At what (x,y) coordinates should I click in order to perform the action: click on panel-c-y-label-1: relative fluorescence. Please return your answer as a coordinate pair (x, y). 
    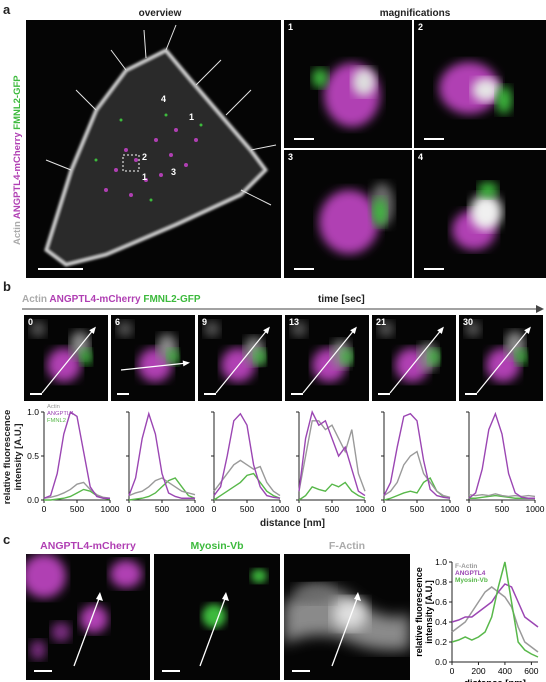
    Looking at the image, I should click on (419, 612).